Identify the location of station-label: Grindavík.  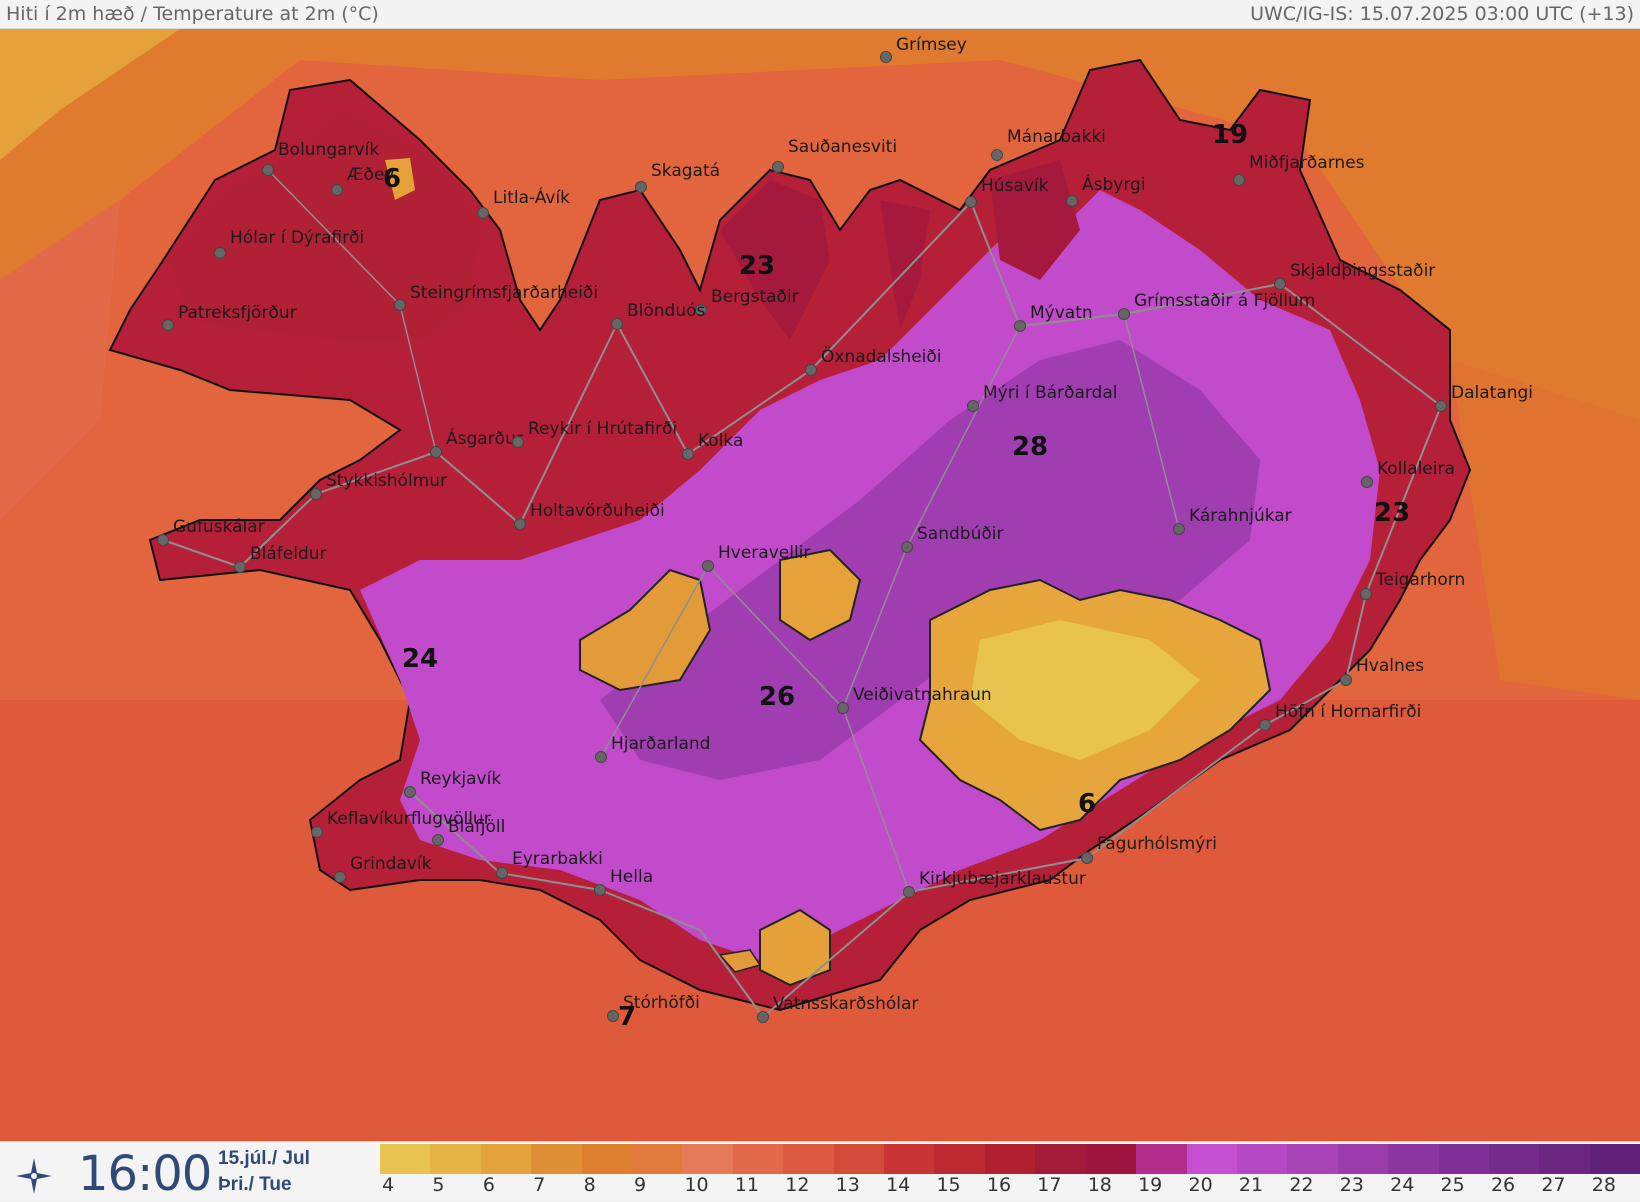
(391, 864).